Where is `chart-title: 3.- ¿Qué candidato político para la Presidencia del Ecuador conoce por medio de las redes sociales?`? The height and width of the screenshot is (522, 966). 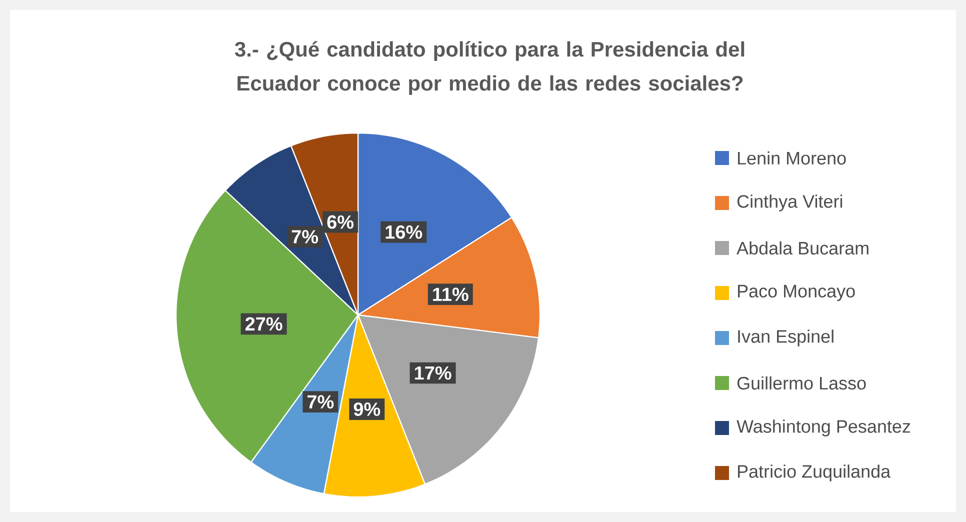 chart-title: 3.- ¿Qué candidato político para la Presidencia del Ecuador conoce por medio de las redes sociales? is located at coordinates (489, 68).